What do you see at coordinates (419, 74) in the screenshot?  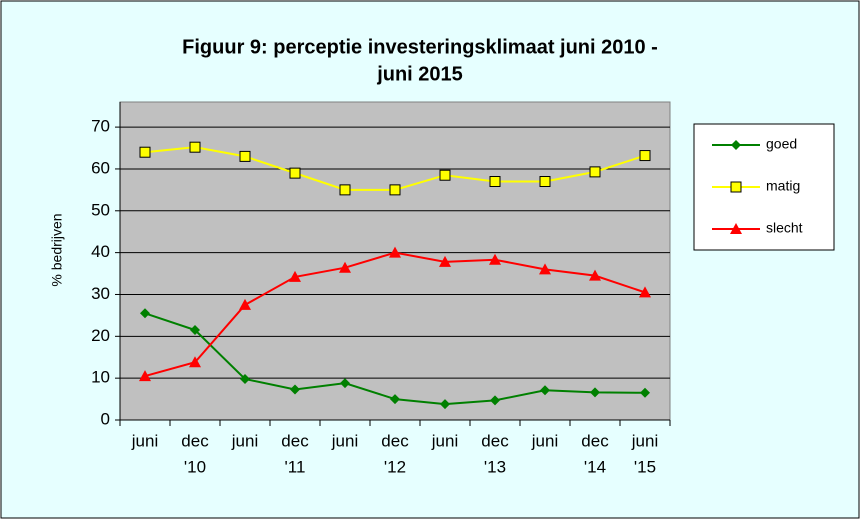 I see `chart-title: juni 2015` at bounding box center [419, 74].